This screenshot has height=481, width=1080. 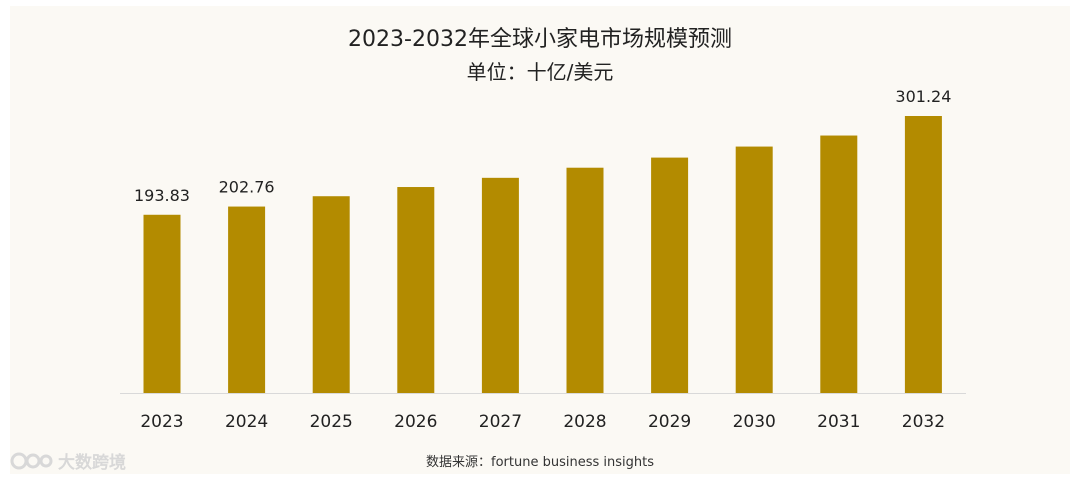 I want to click on chart-subtitle: 单位：十亿/美元, so click(x=540, y=72).